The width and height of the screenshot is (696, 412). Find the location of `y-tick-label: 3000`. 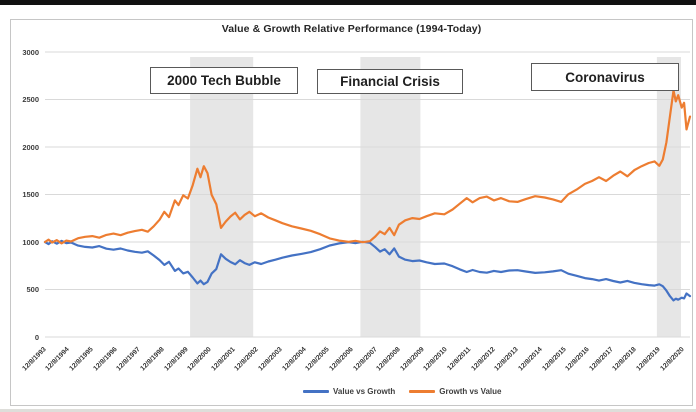

y-tick-label: 3000 is located at coordinates (30, 52).